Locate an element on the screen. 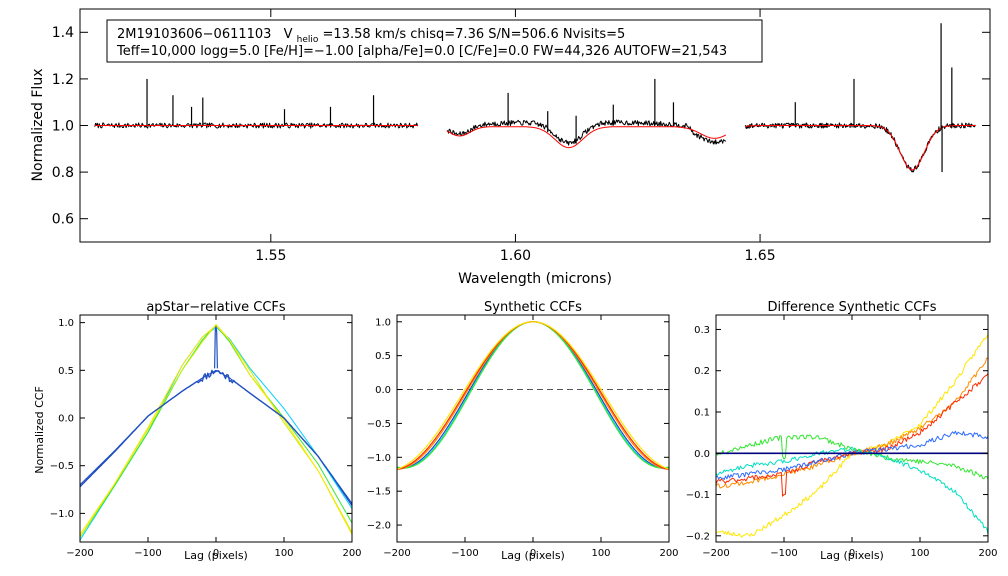 The image size is (1008, 576). ccf2-ytick-label: 0.5 is located at coordinates (383, 356).